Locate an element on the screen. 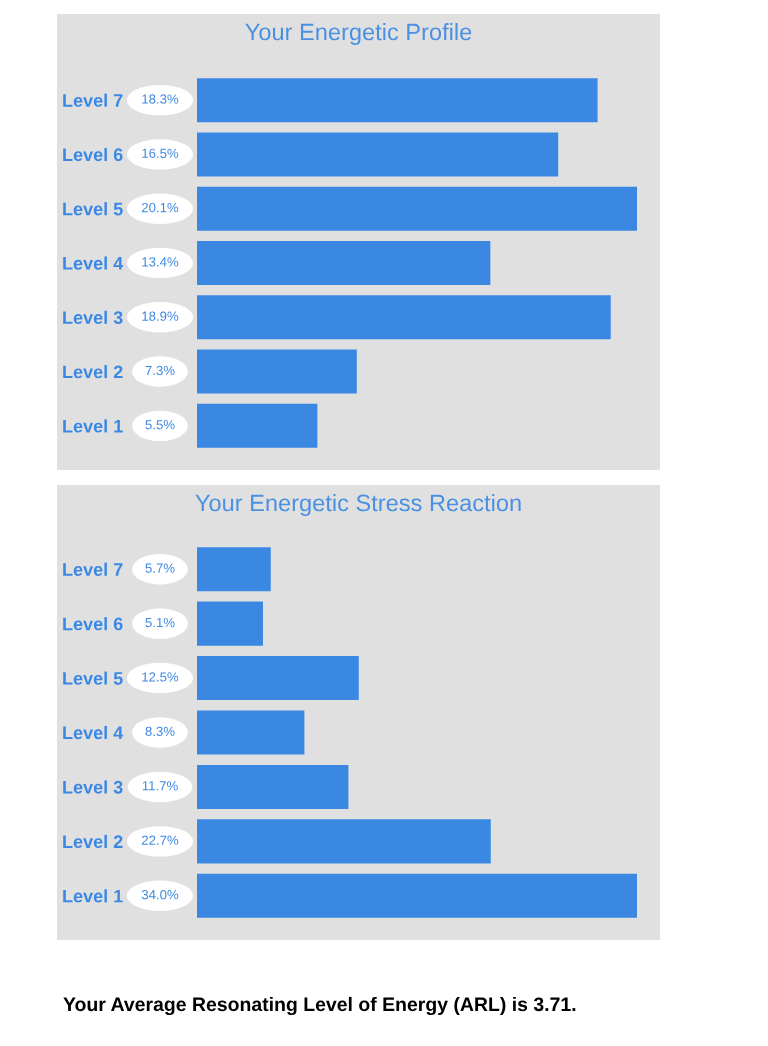 Image resolution: width=768 pixels, height=1046 pixels. data-label: 22.7% is located at coordinates (160, 840).